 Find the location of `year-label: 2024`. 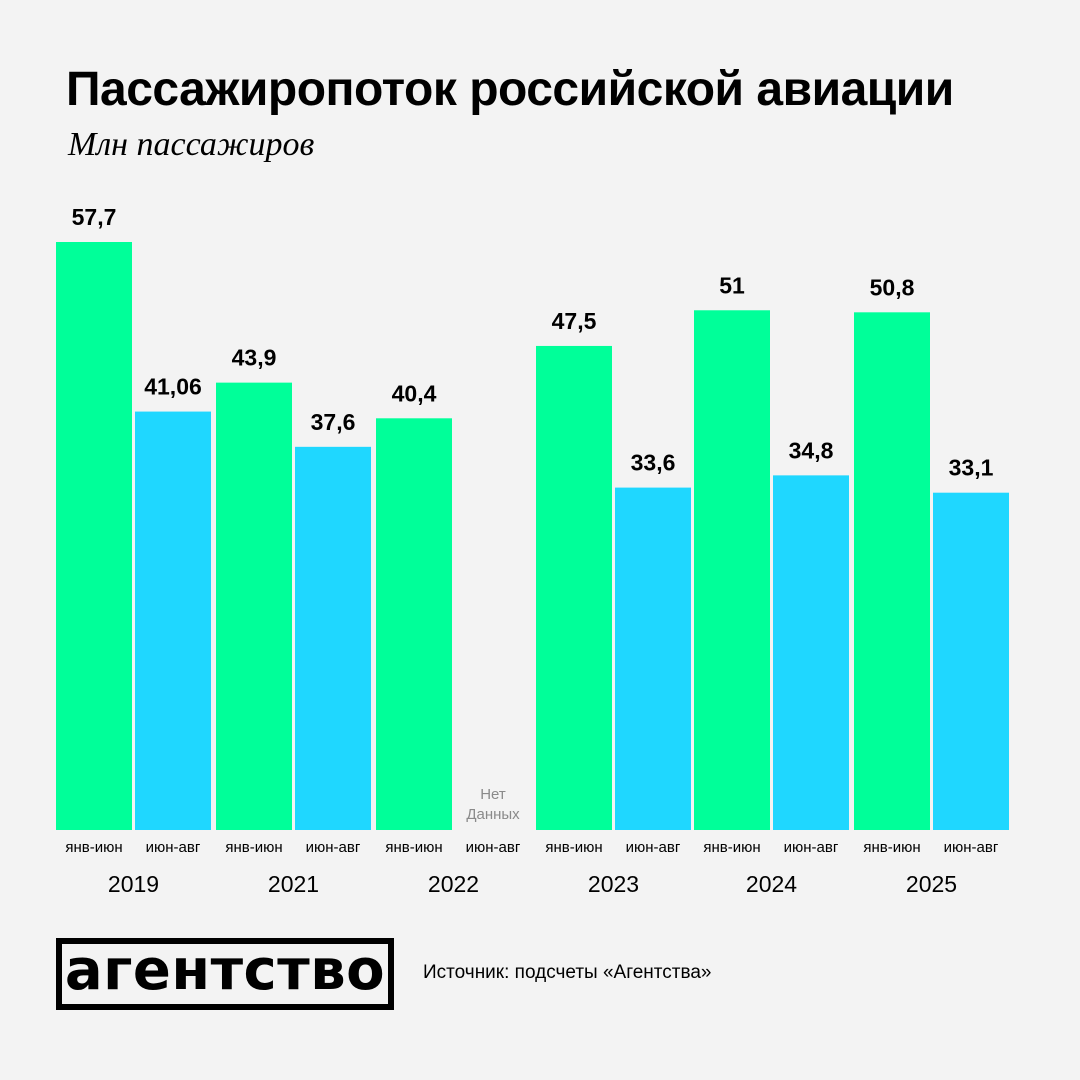

year-label: 2024 is located at coordinates (771, 884).